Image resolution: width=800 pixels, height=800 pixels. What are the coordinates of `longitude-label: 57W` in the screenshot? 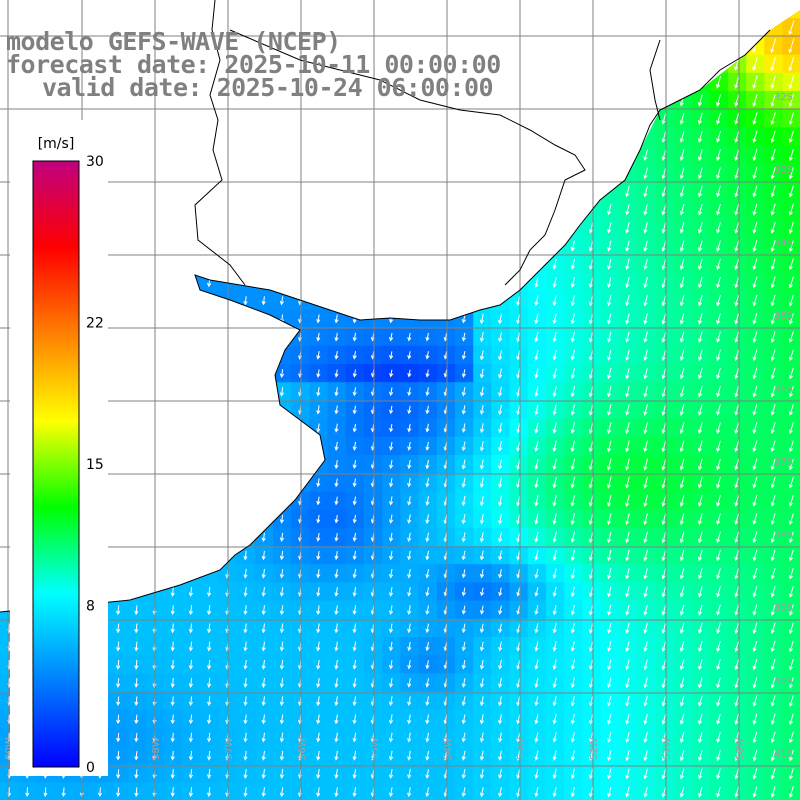 It's located at (229, 748).